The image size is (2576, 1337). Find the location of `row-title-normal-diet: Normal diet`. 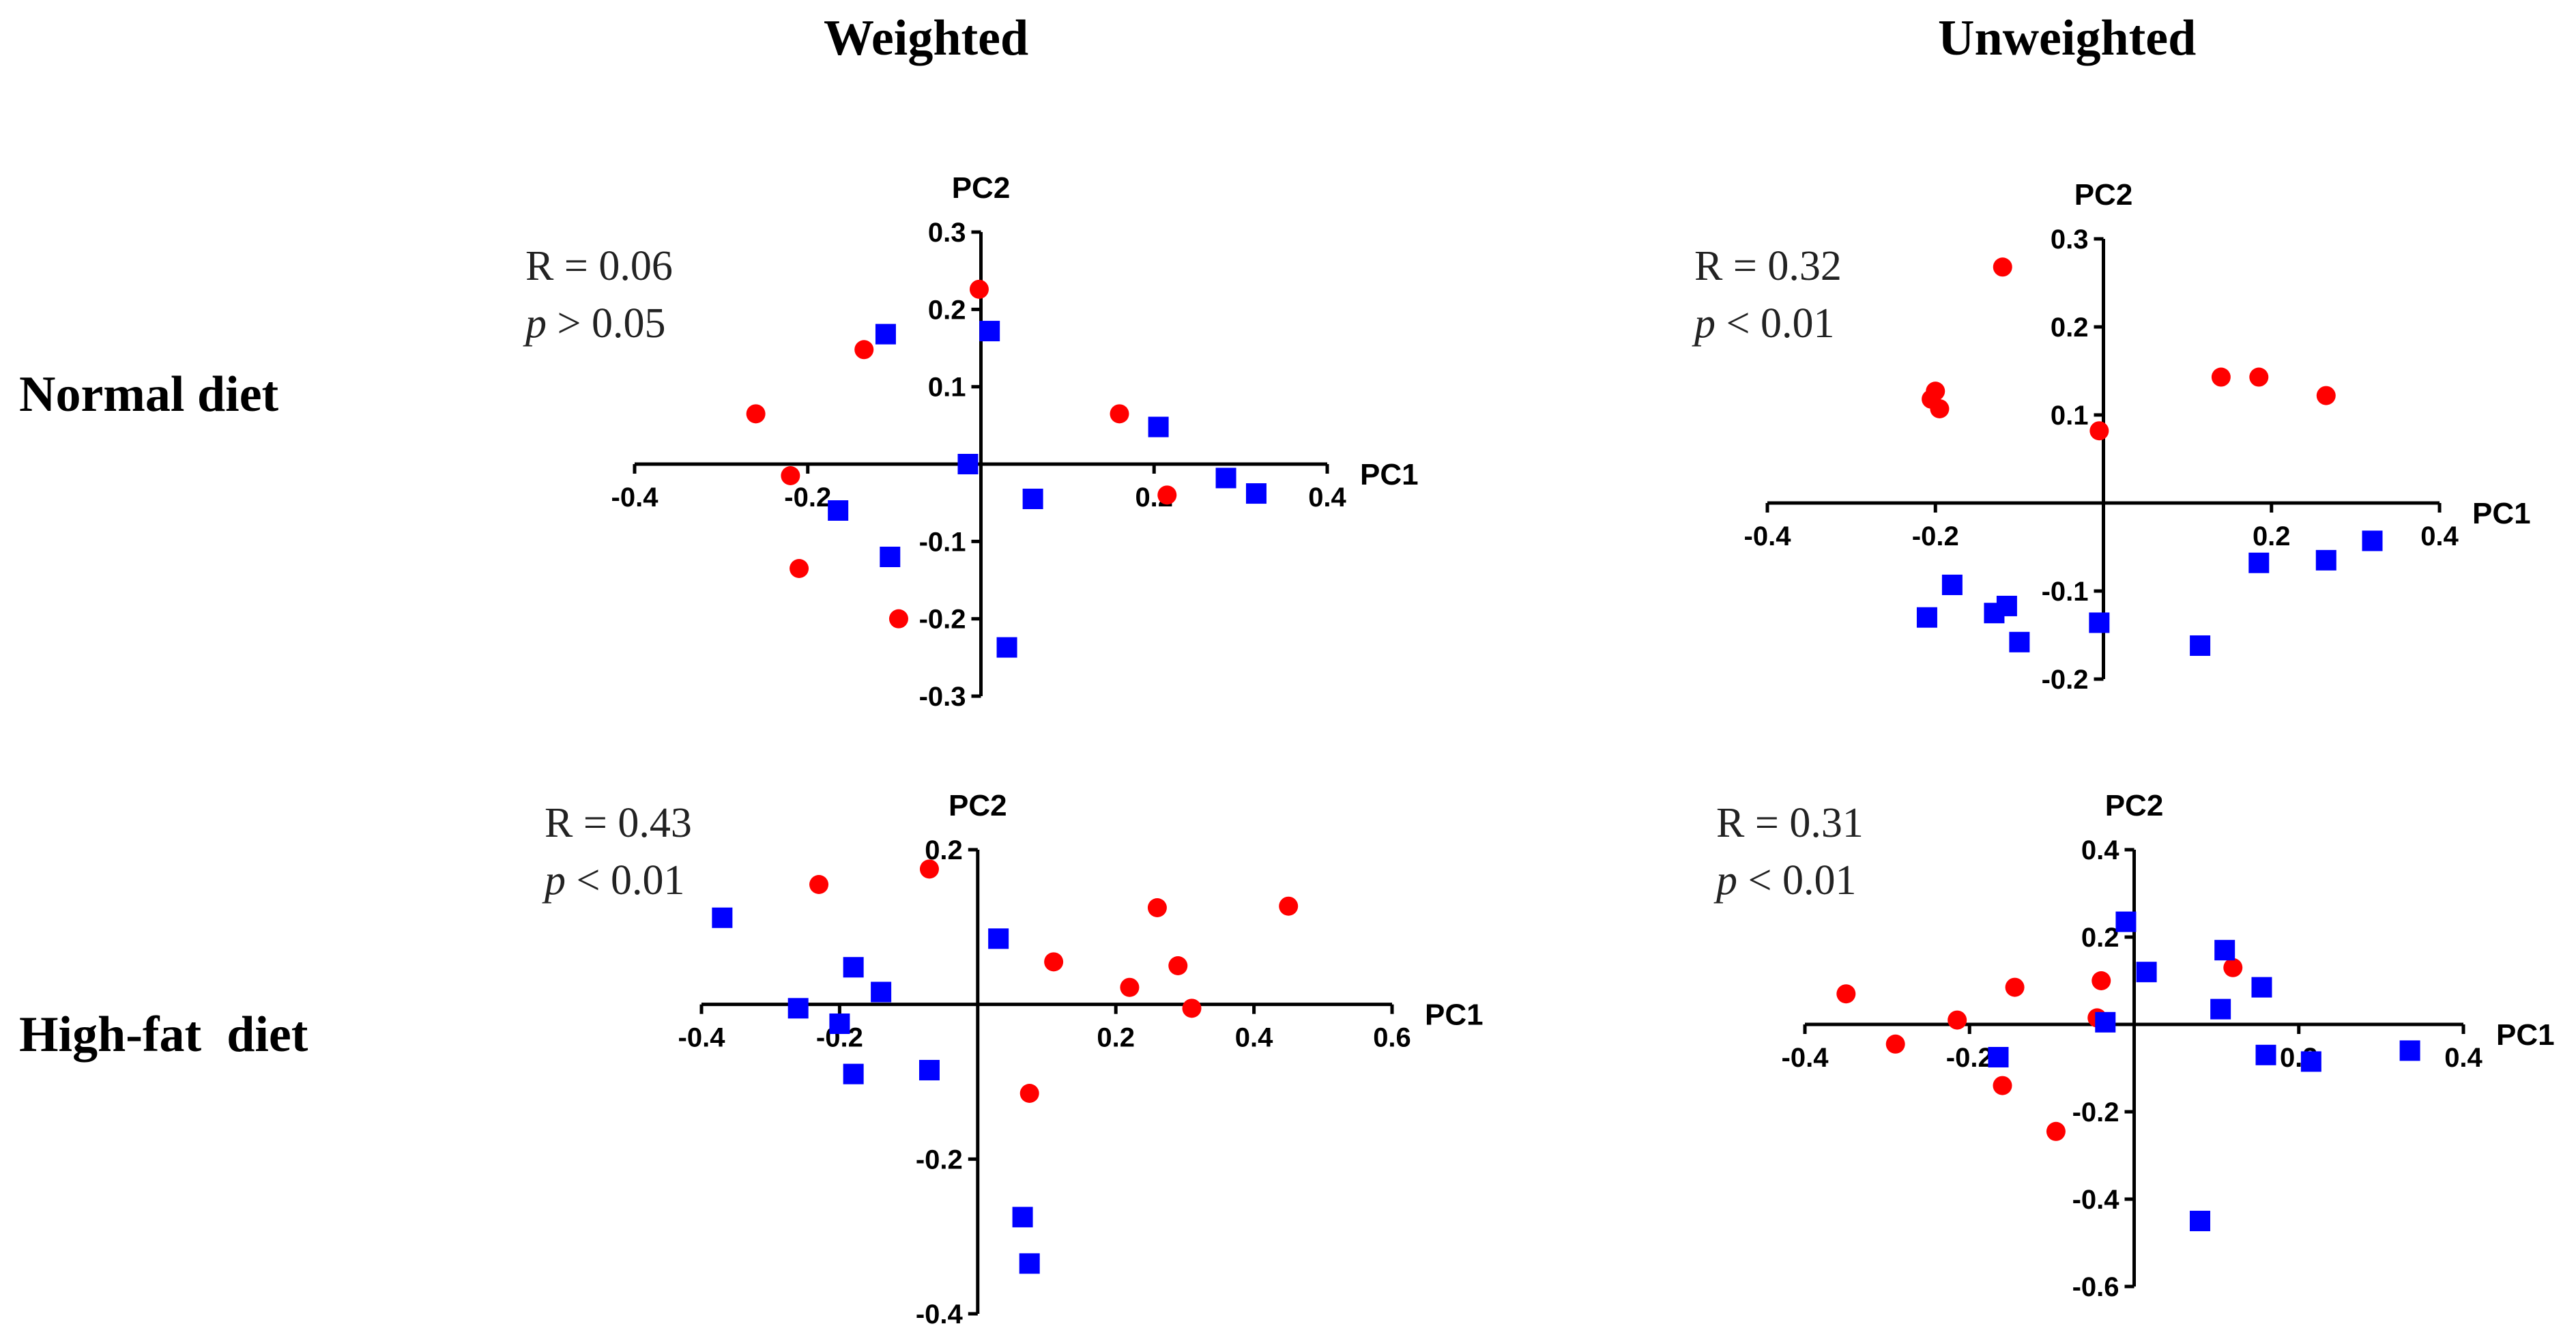

row-title-normal-diet: Normal diet is located at coordinates (149, 394).